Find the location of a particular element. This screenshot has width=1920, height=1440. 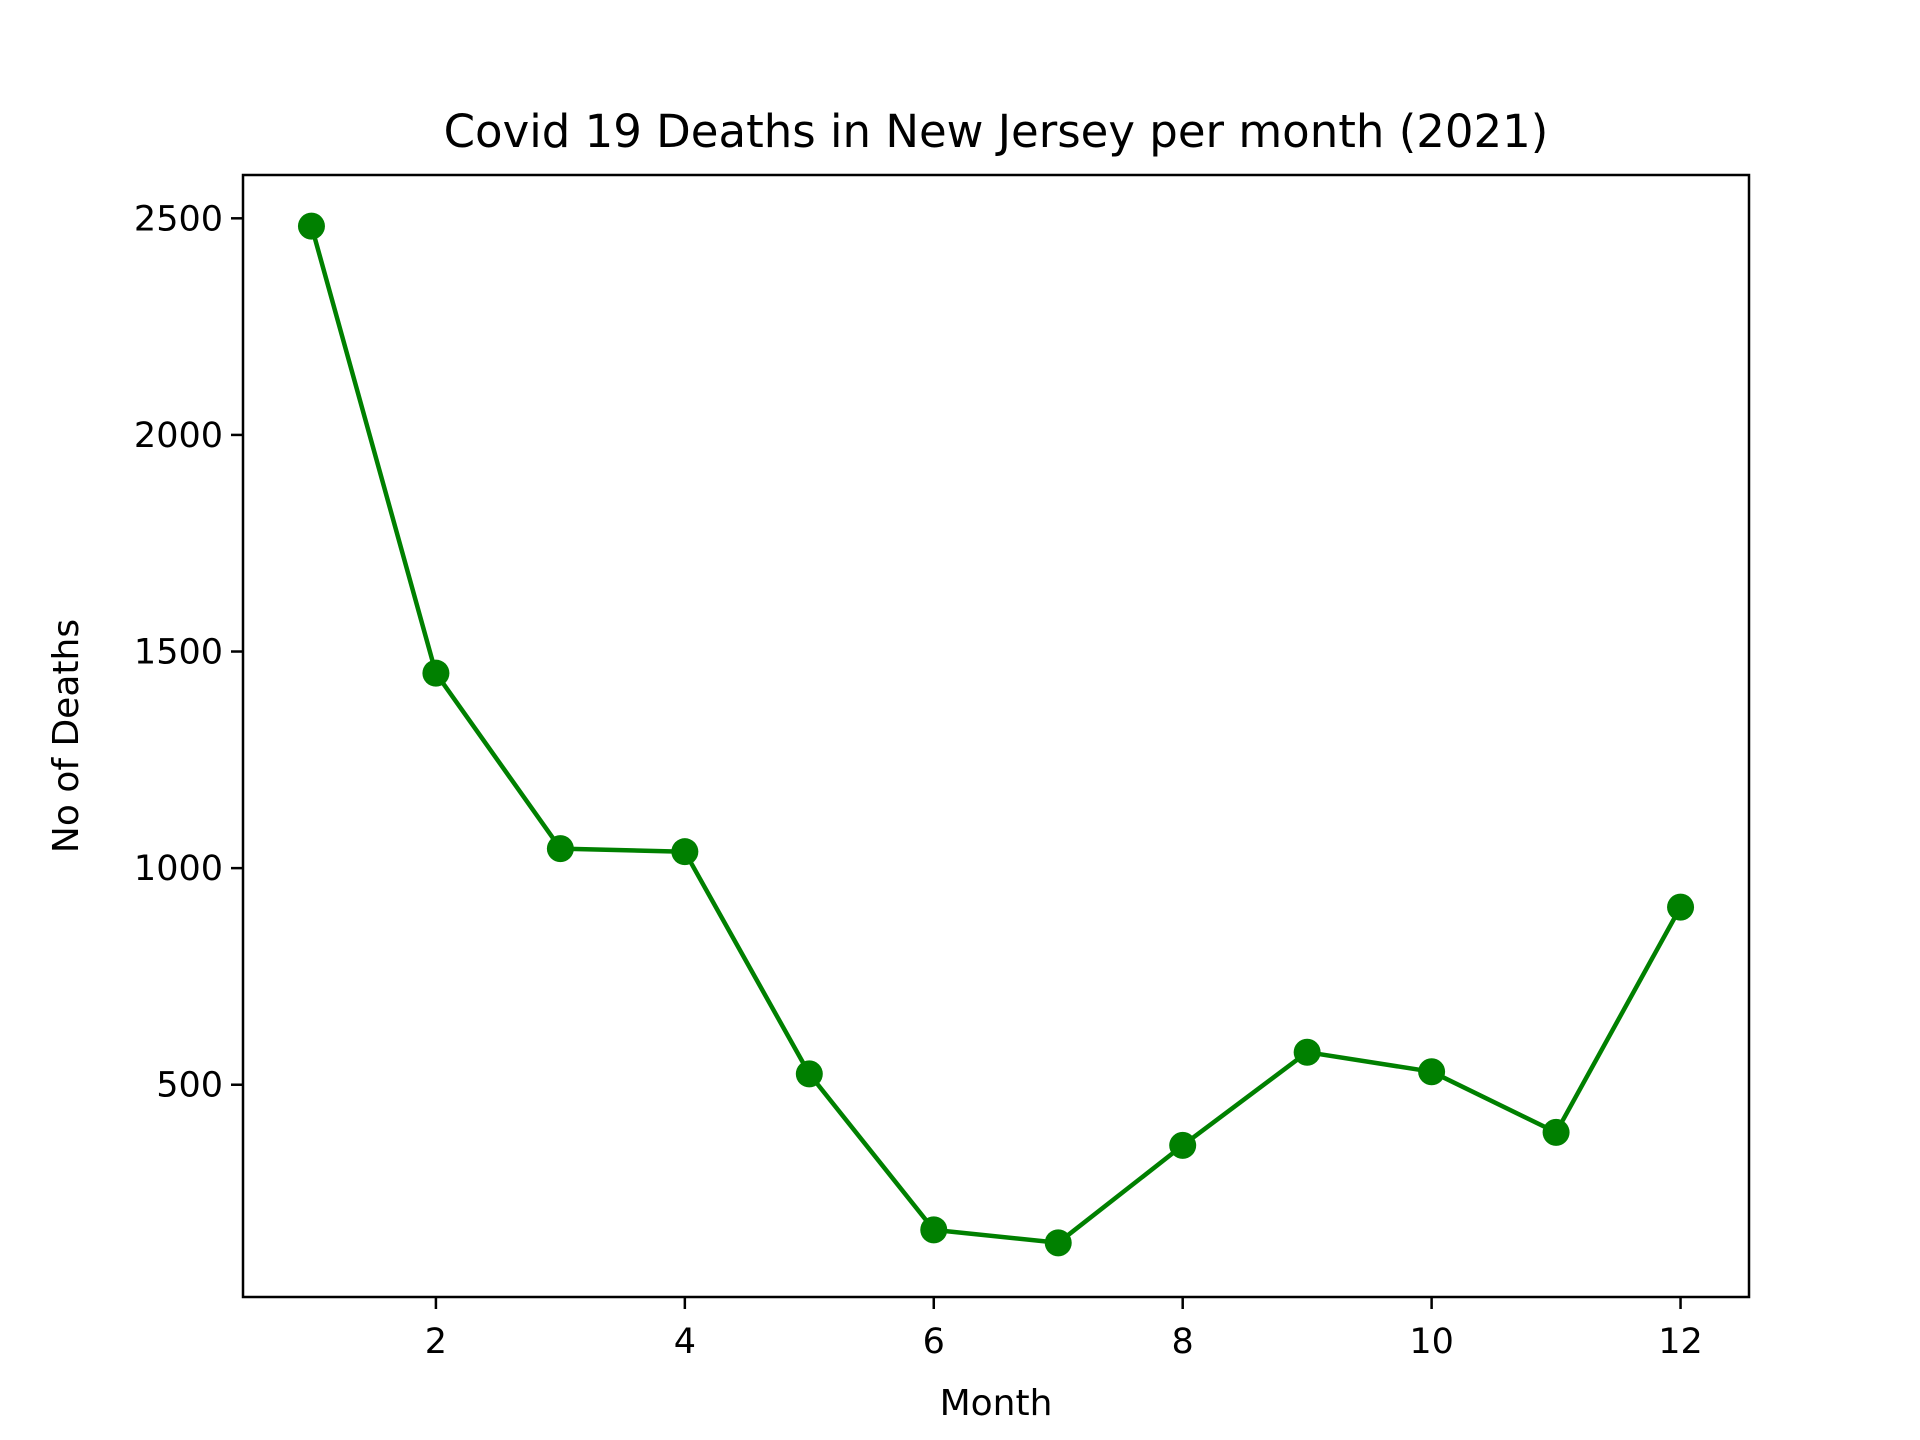

y-tick-label-1: 1000 is located at coordinates (178, 869).